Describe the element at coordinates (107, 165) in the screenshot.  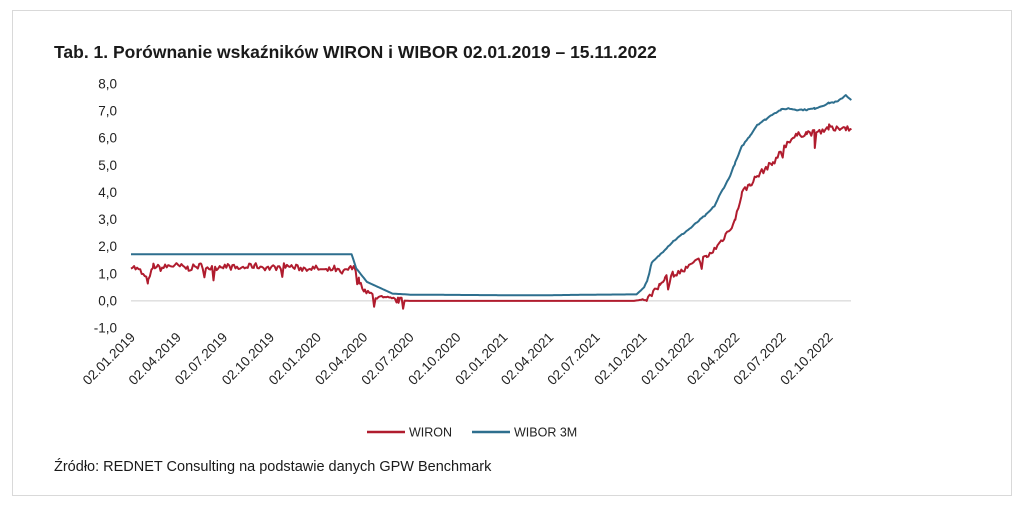
I see `y-tick-label: 5,0` at that location.